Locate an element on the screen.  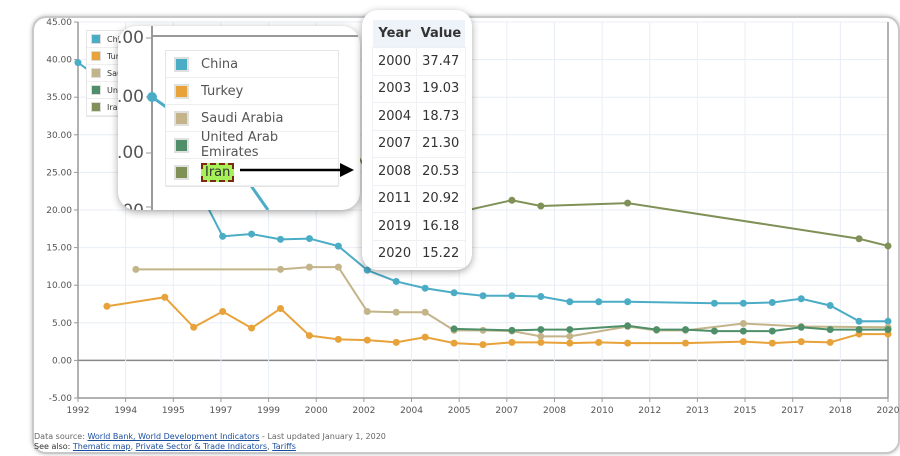
zoom-legend-uae: United Arab Emirates is located at coordinates (252, 145).